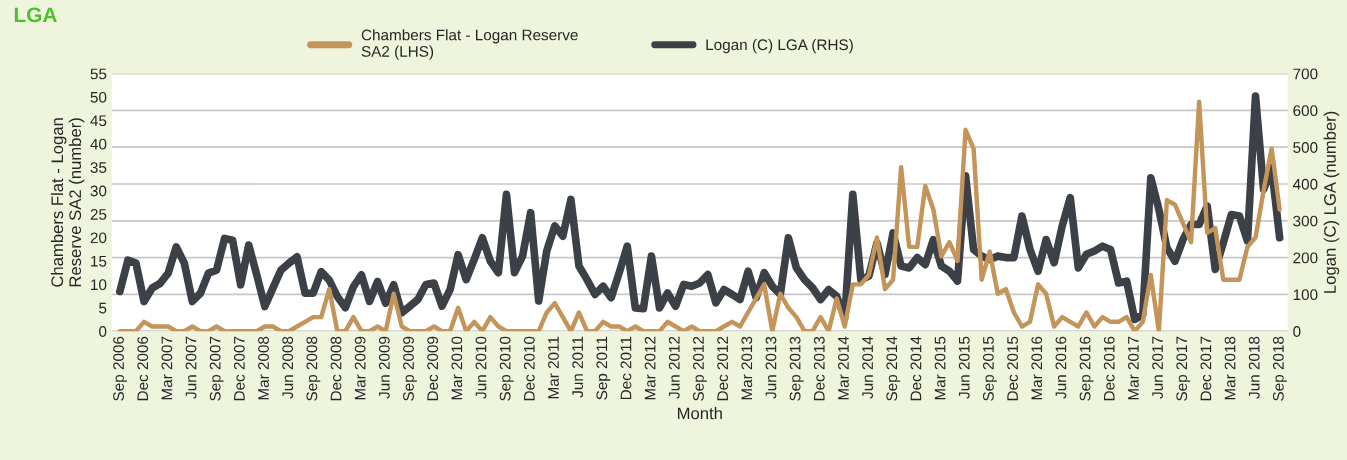  I want to click on x-tick-label: Sep 2007, so click(216, 368).